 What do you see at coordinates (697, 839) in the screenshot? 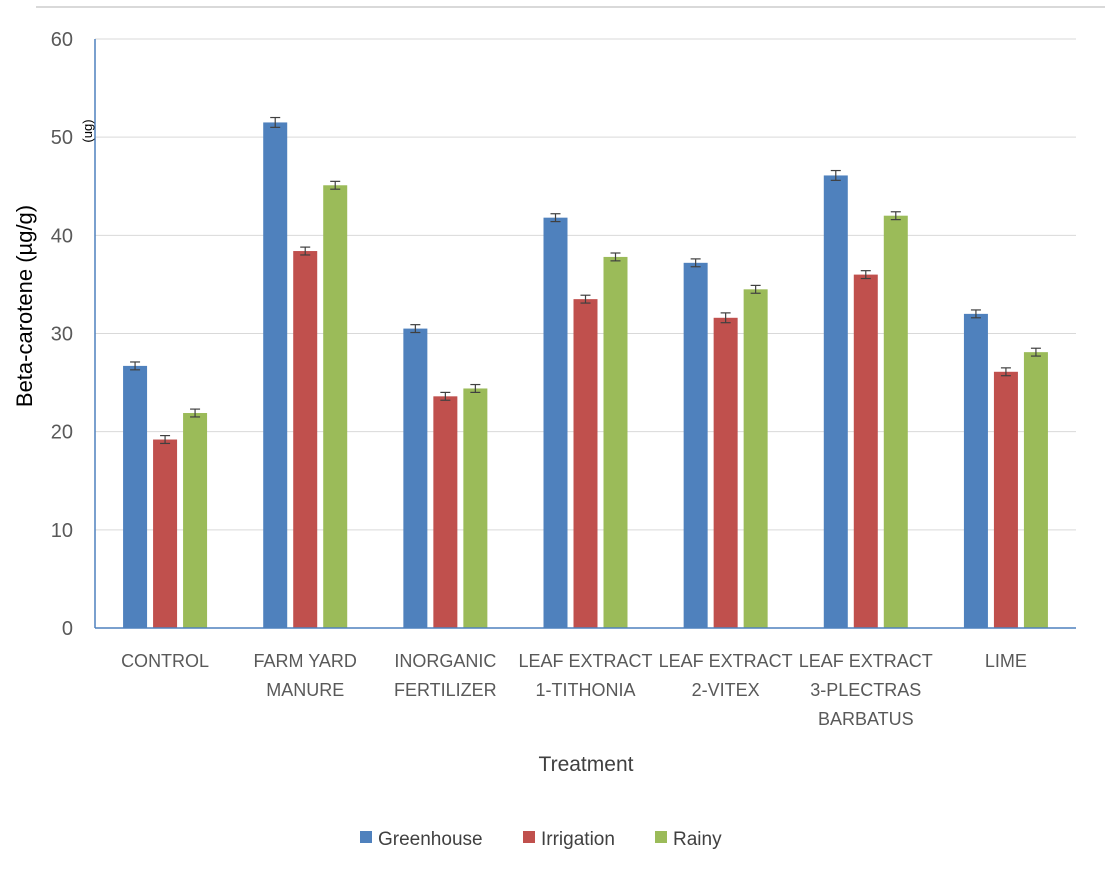
I see `legend-label-rainy: Rainy` at bounding box center [697, 839].